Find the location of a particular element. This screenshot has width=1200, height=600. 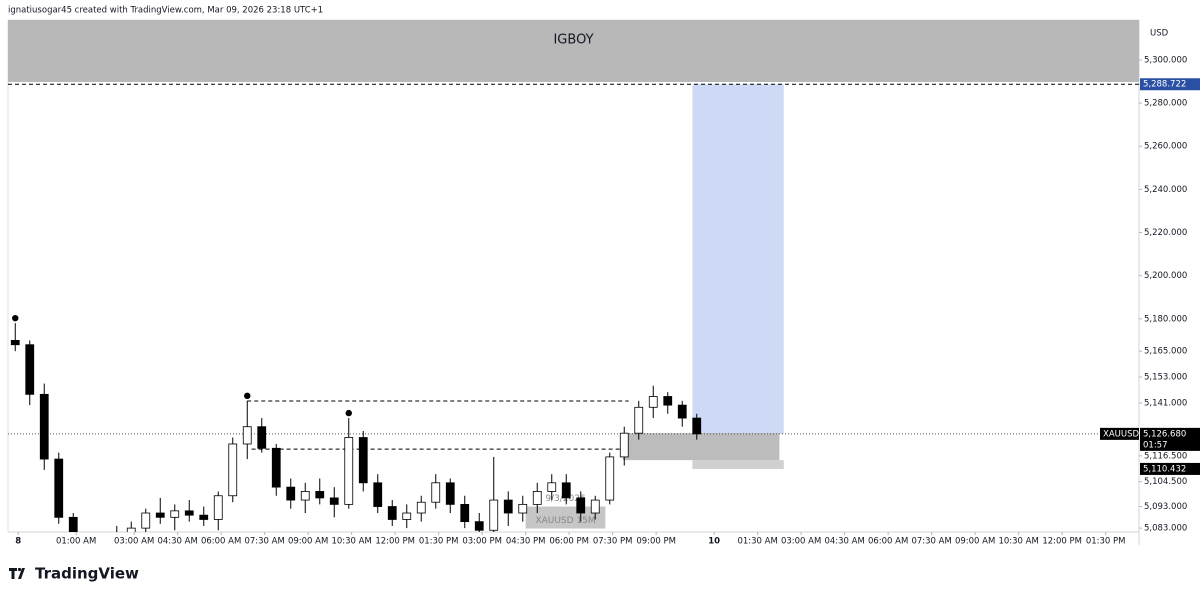

chart-title: IGBOY is located at coordinates (573, 40).